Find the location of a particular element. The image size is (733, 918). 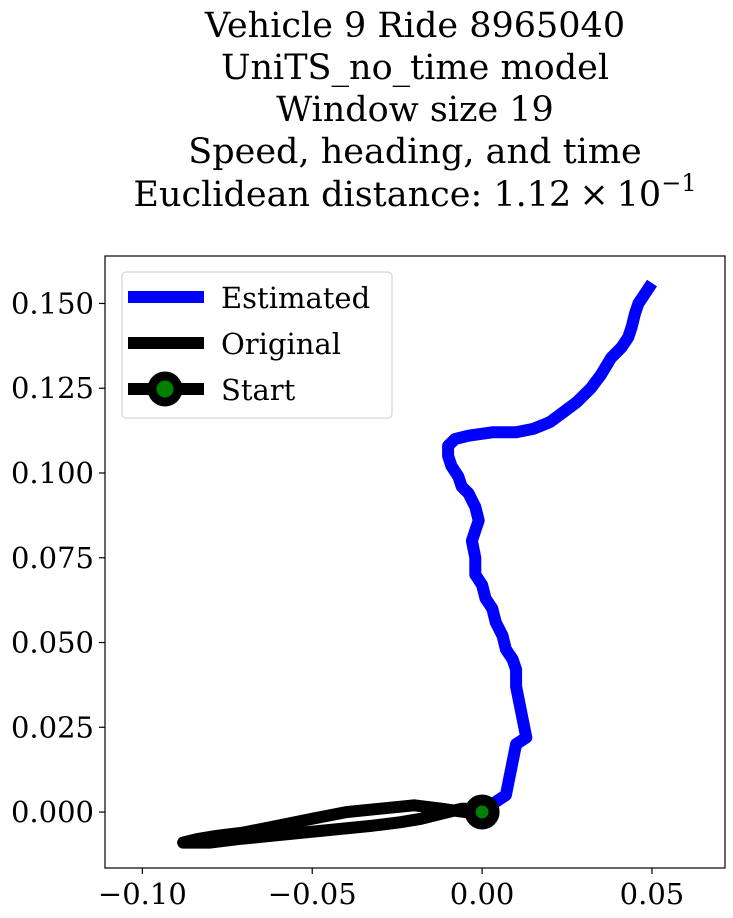

y-tick-label: 0.150 is located at coordinates (52, 303).